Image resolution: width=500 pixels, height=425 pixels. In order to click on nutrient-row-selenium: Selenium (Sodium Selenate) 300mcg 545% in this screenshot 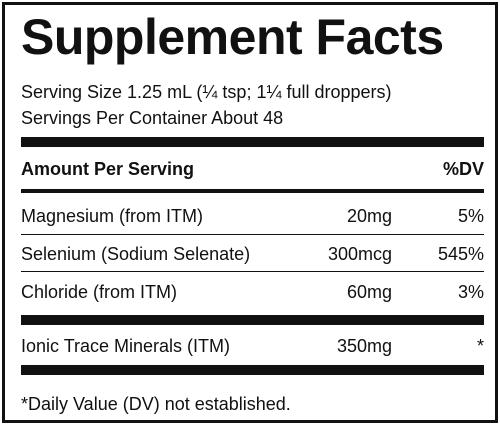, I will do `click(252, 253)`.